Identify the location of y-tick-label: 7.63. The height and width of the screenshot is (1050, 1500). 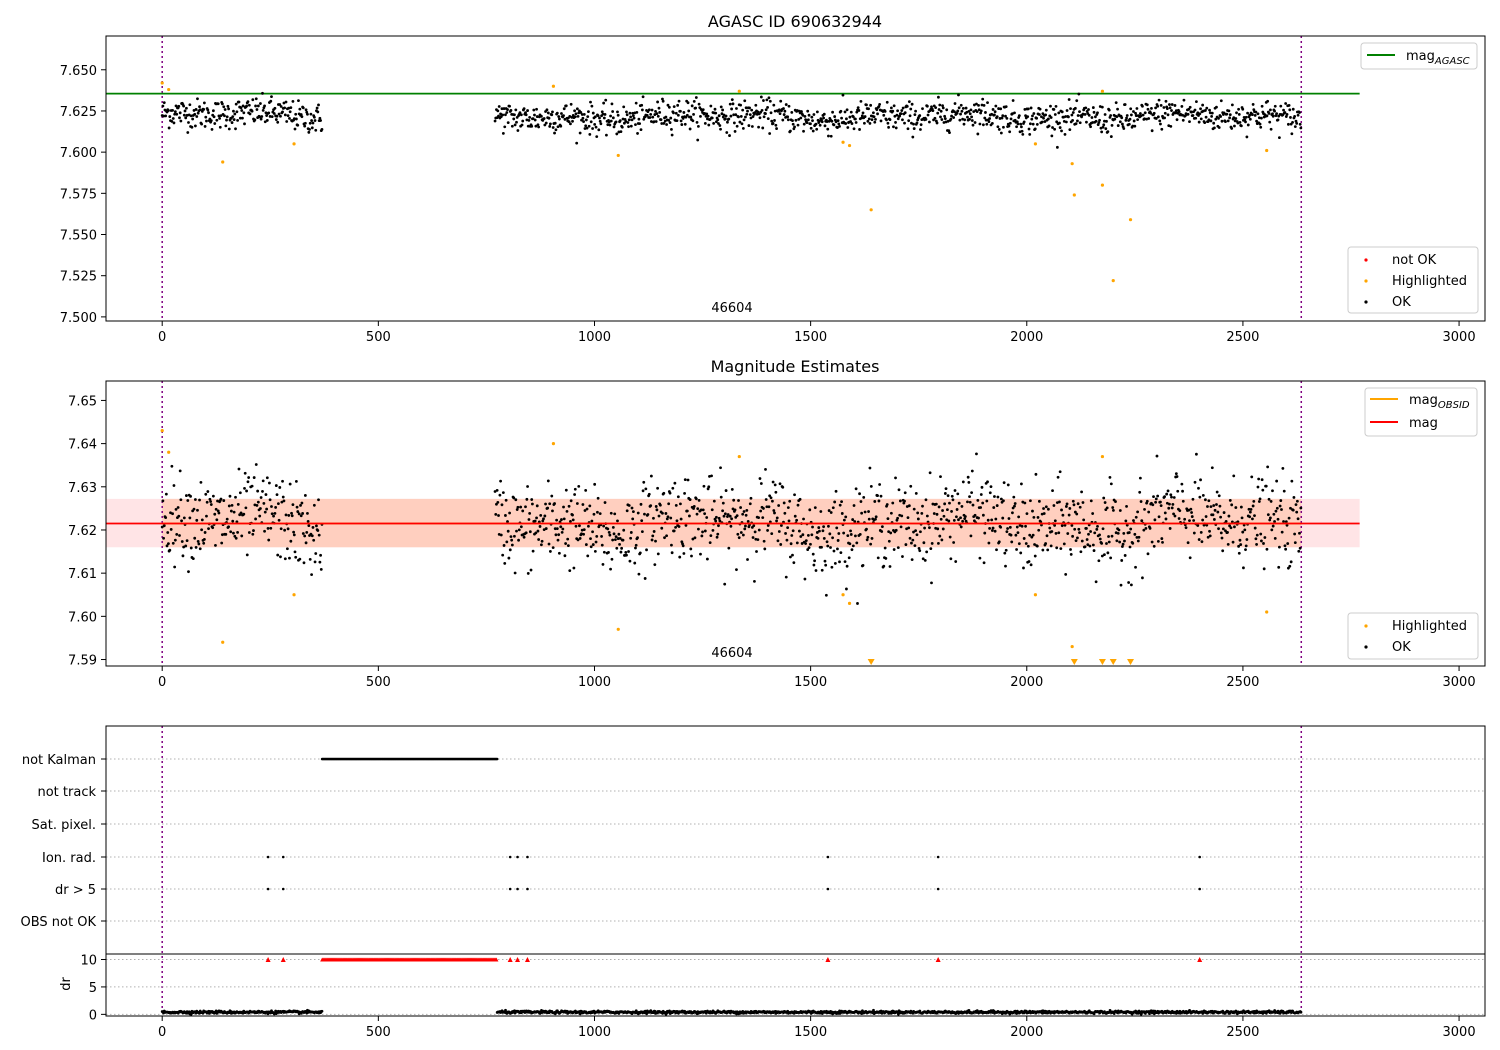
(82, 488).